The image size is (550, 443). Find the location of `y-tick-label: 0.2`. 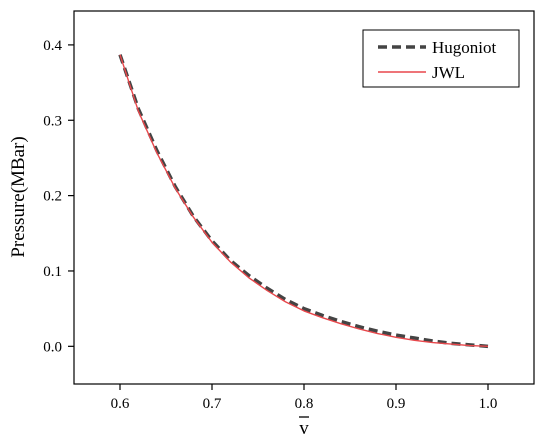

y-tick-label: 0.2 is located at coordinates (52, 197).